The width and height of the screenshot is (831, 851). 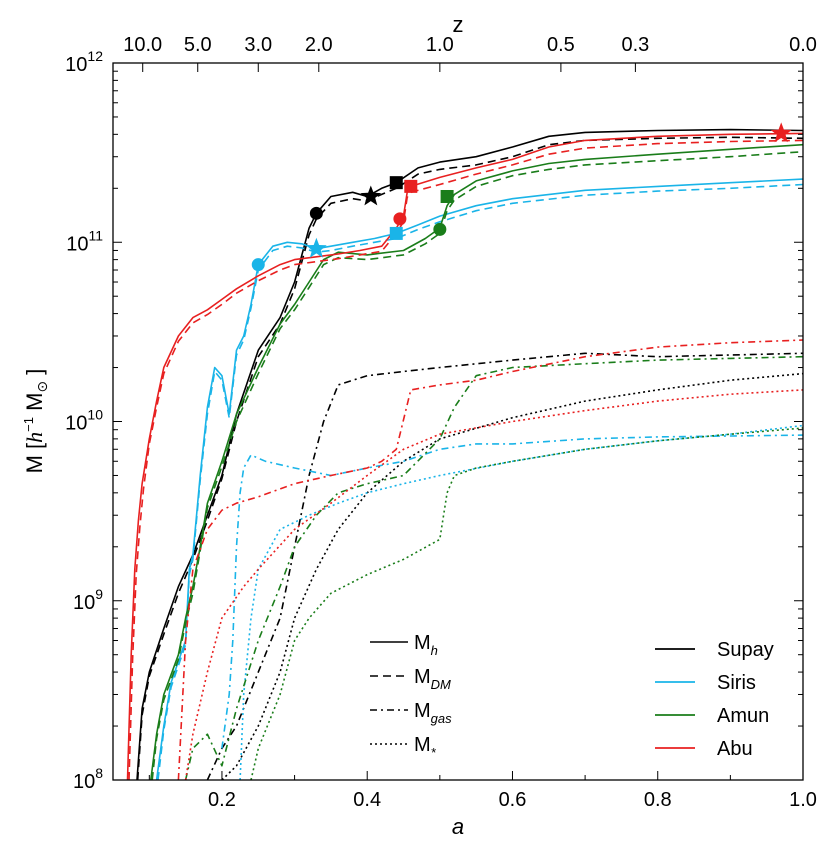 I want to click on svg-text: M [h−1 M⊙ ], so click(x=35, y=421).